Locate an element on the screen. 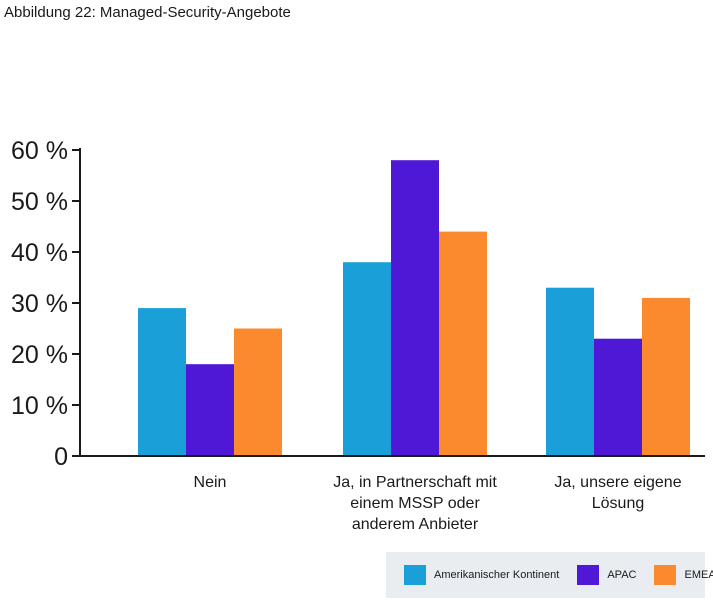 This screenshot has height=600, width=713. legend-label-emea: EMEA is located at coordinates (698, 575).